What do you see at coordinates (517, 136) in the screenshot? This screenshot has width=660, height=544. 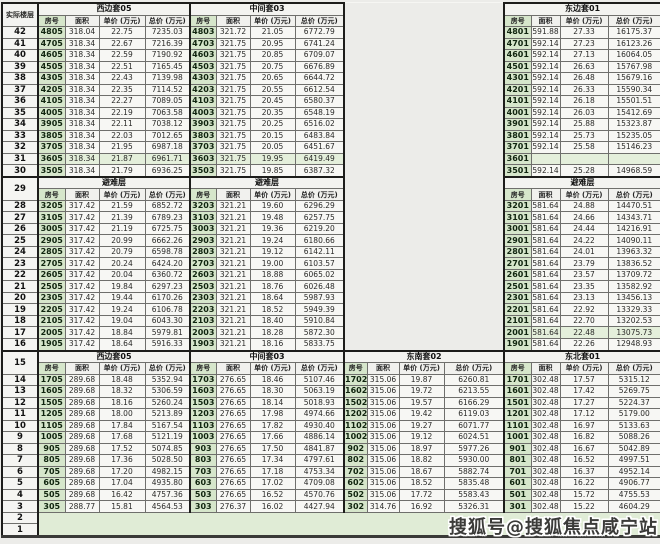 I see `room-number-cell: 3801` at bounding box center [517, 136].